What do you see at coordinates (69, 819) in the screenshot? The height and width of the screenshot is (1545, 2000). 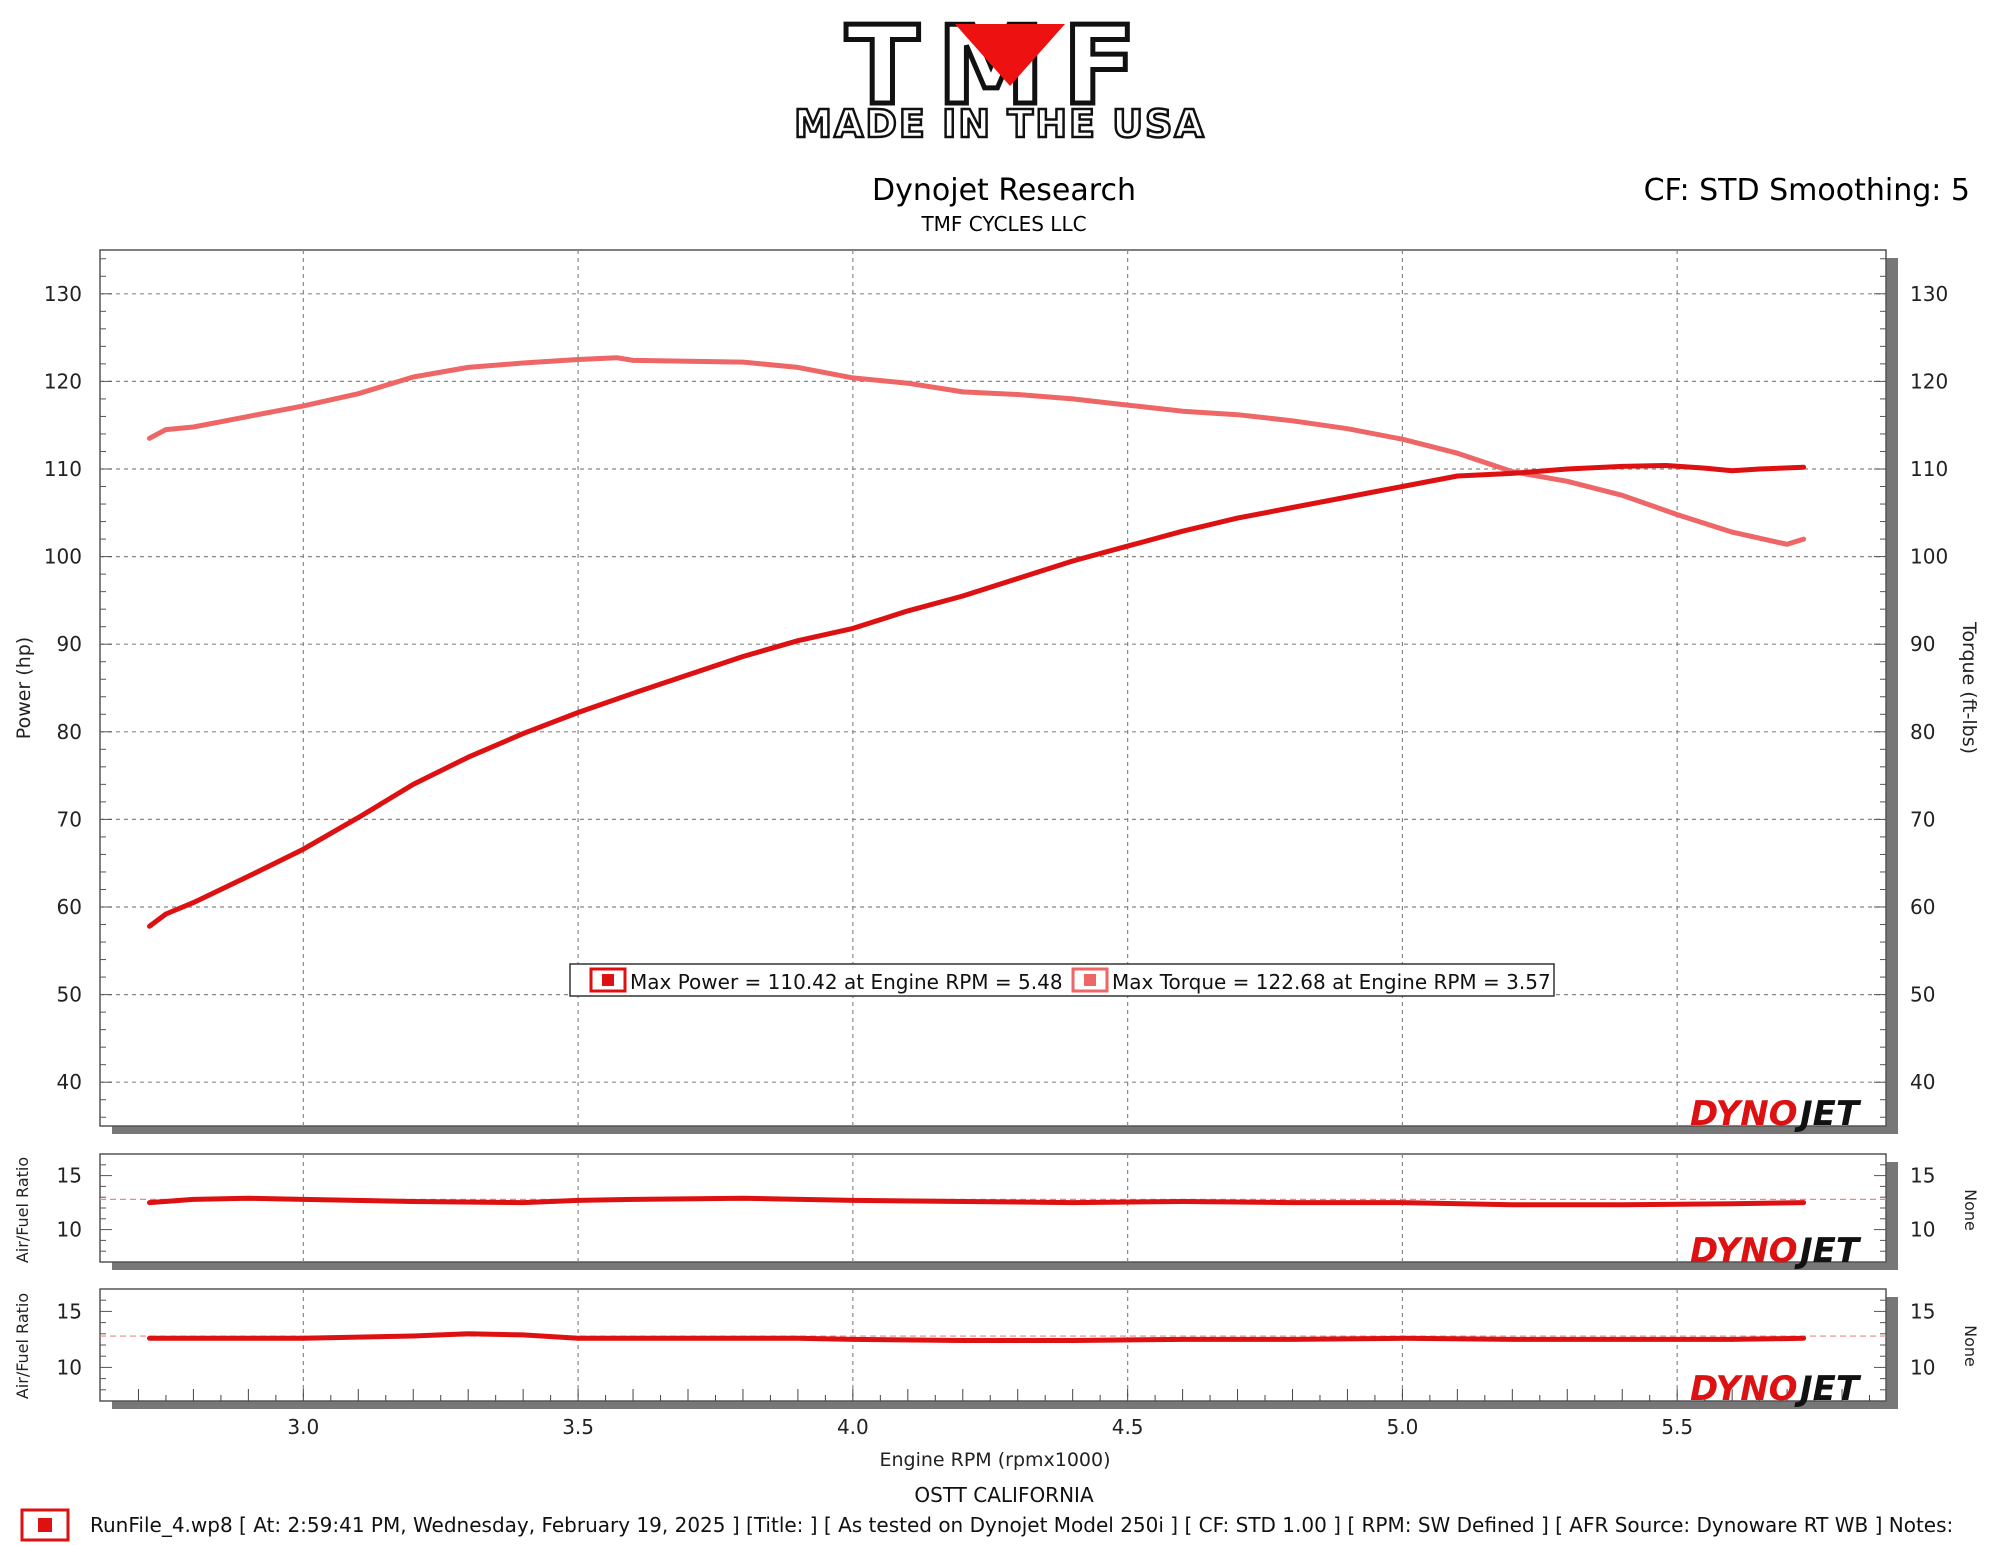 I see `y-tick-label-power: 70` at bounding box center [69, 819].